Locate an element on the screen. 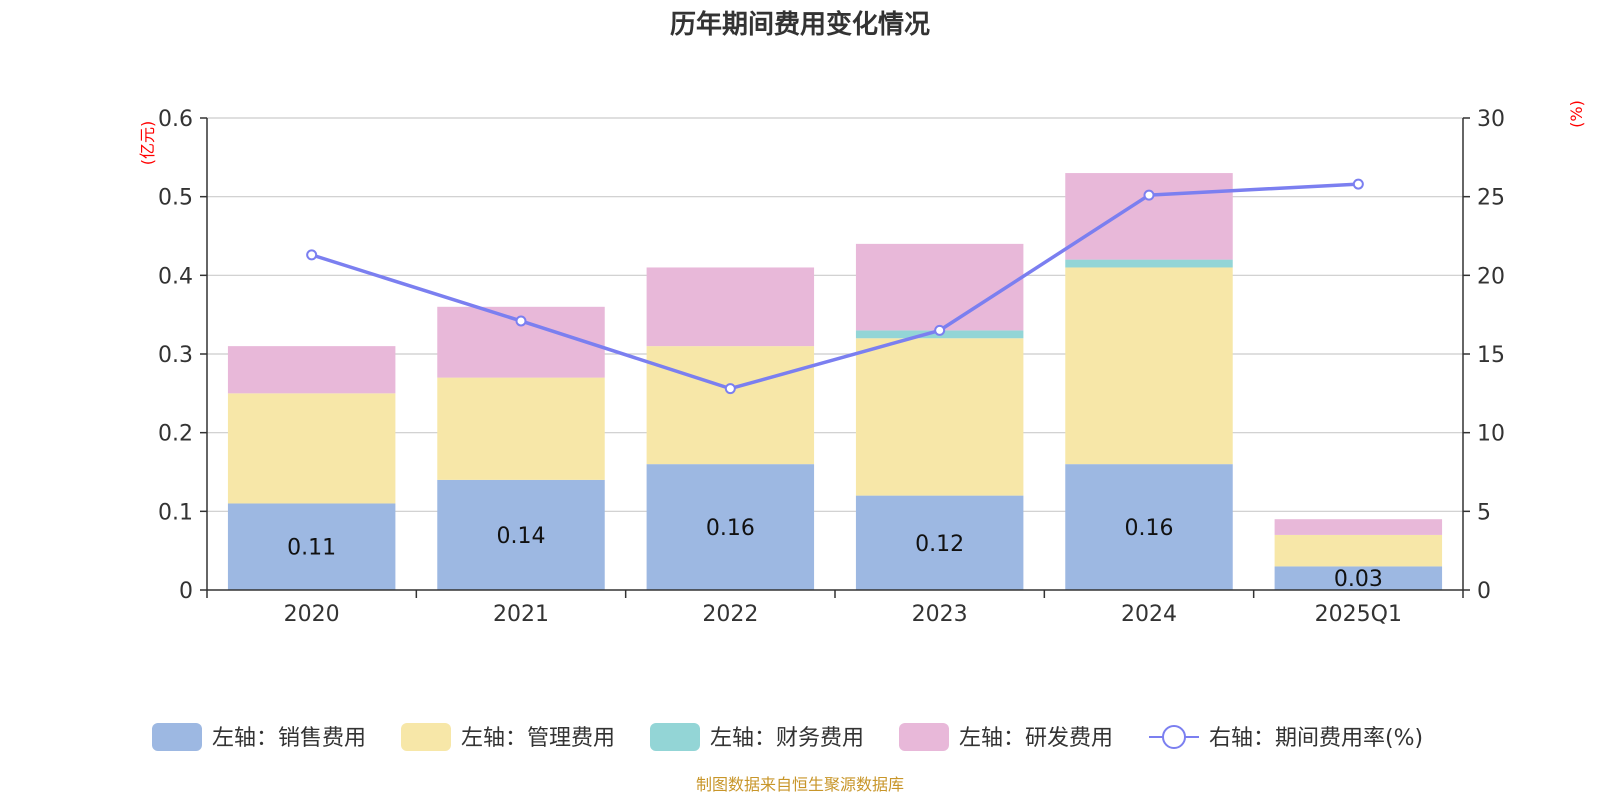 The height and width of the screenshot is (800, 1600). right-tick-label: 0 is located at coordinates (1484, 591).